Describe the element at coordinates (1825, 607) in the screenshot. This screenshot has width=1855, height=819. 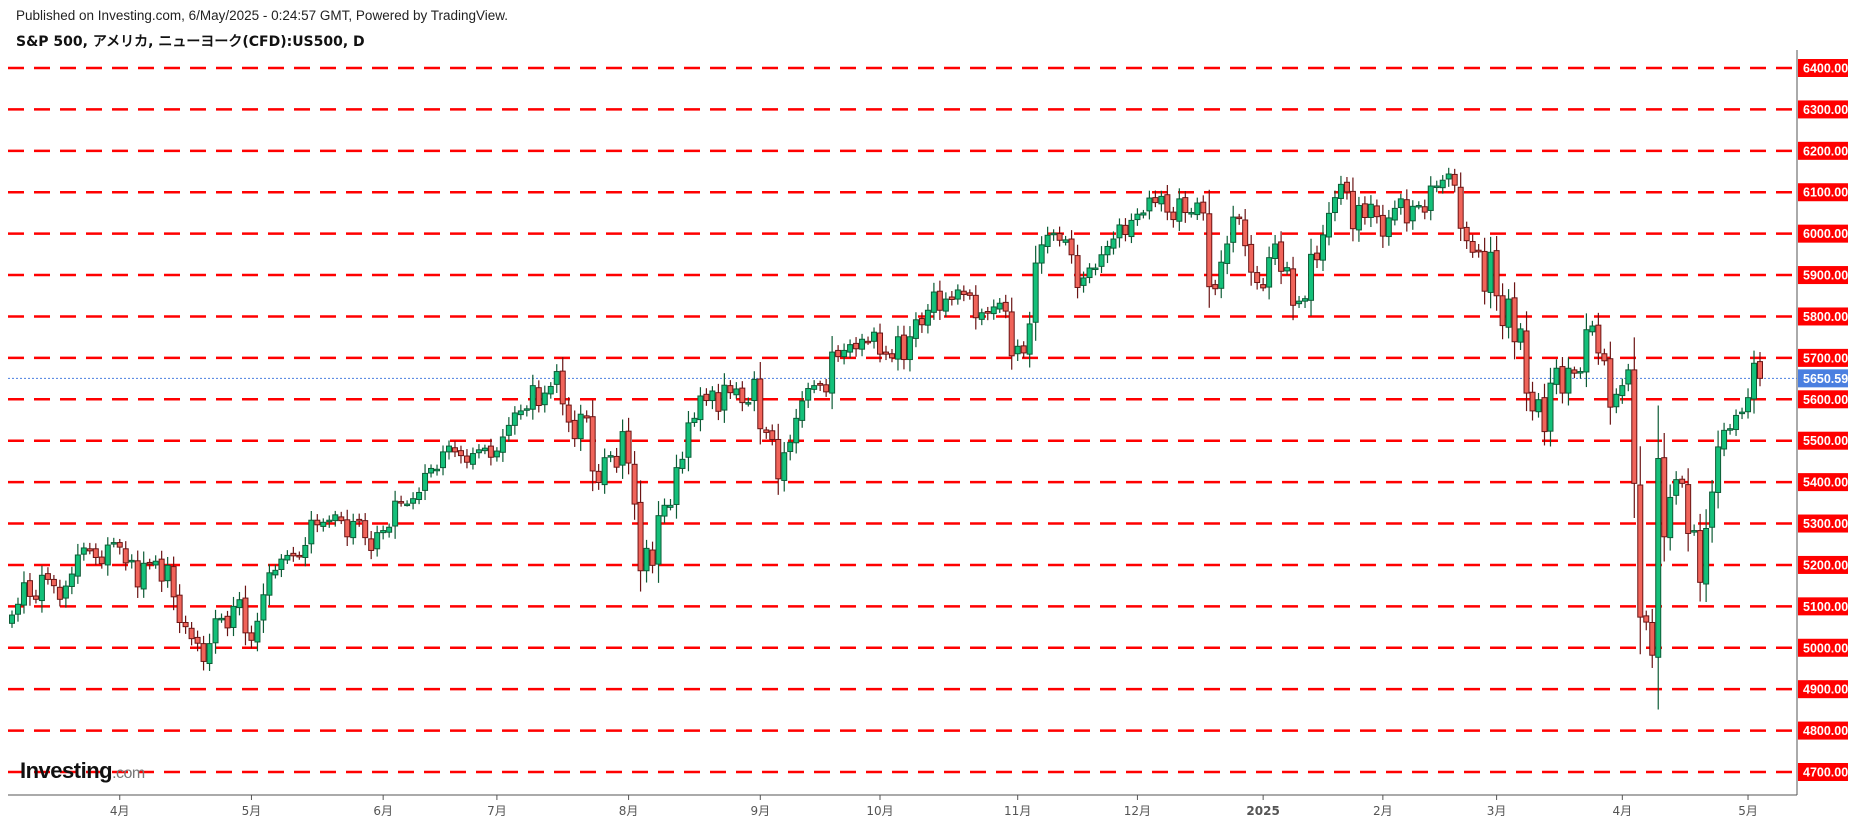
I see `price-tick-label: 5100.00` at that location.